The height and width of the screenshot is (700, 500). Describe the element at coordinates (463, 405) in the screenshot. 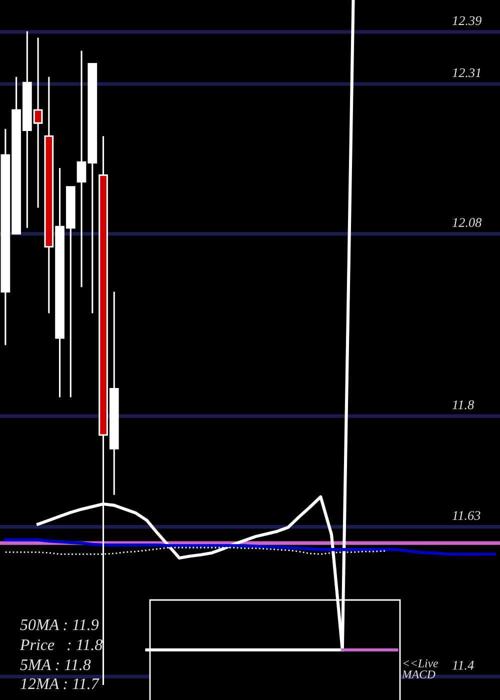

I see `ref-line-label: 11.8` at that location.